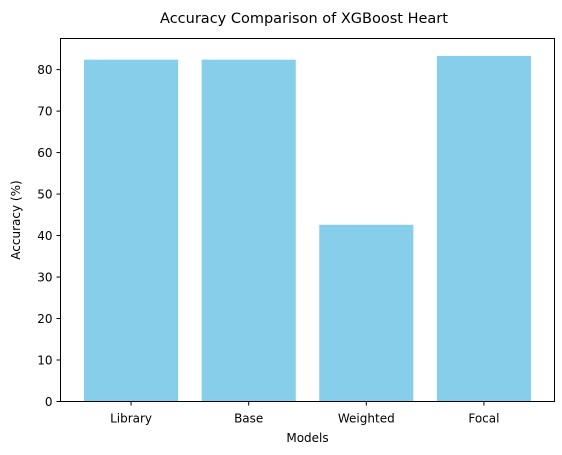 This screenshot has height=455, width=562. I want to click on bar-library, so click(131, 230).